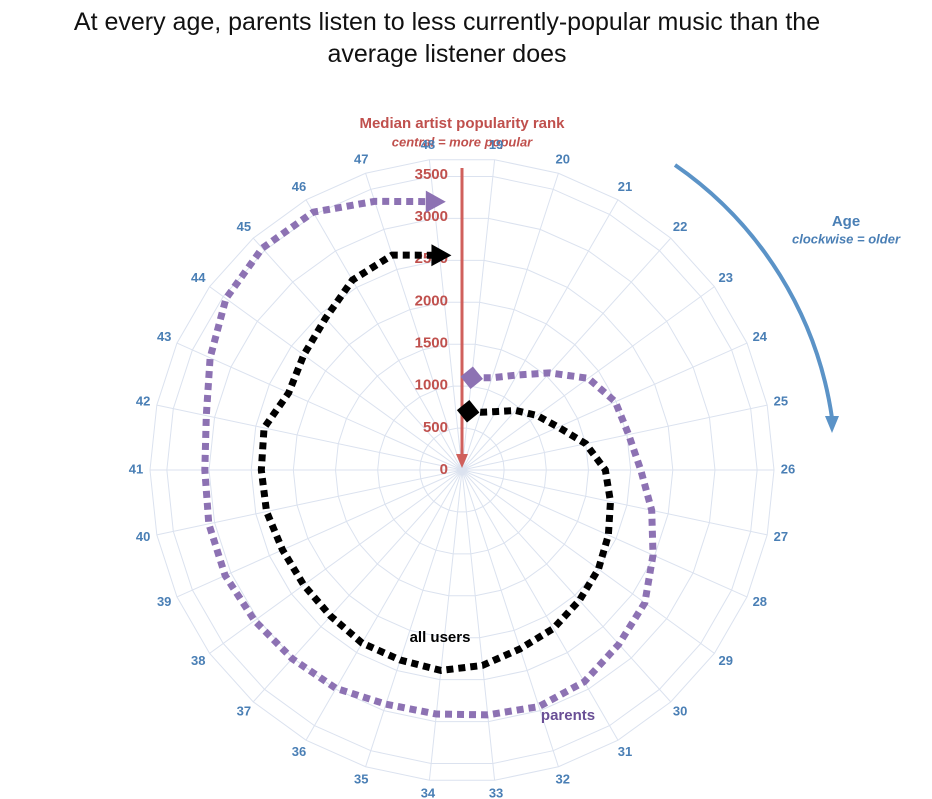 The width and height of the screenshot is (932, 799). I want to click on age-label: 21, so click(625, 186).